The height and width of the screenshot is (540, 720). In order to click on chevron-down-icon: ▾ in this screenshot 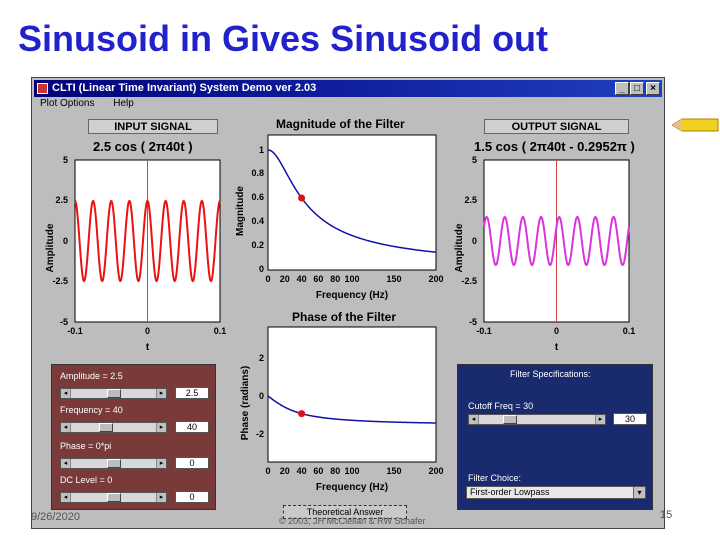, I will do `click(639, 492)`.